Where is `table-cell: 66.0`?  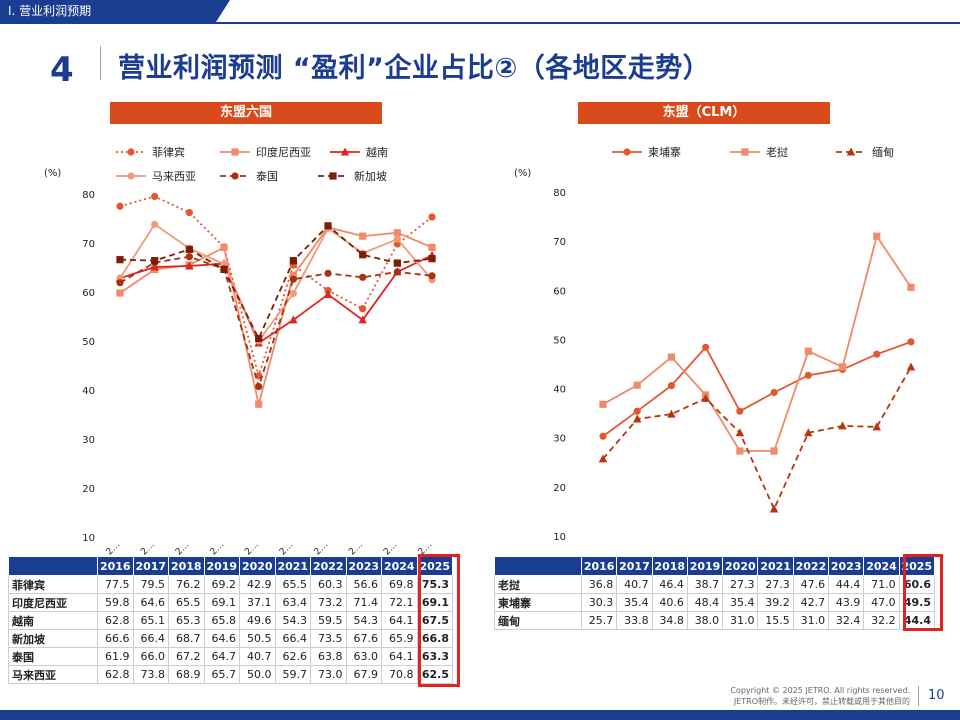
table-cell: 66.0 is located at coordinates (150, 656).